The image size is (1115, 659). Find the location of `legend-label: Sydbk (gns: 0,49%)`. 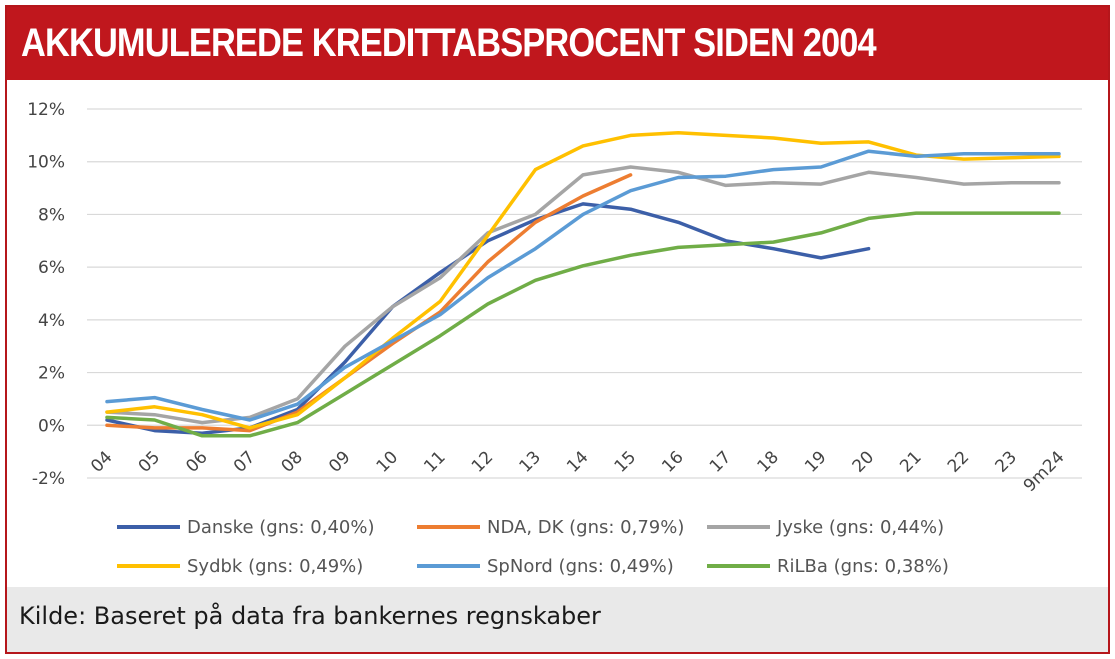

legend-label: Sydbk (gns: 0,49%) is located at coordinates (275, 566).